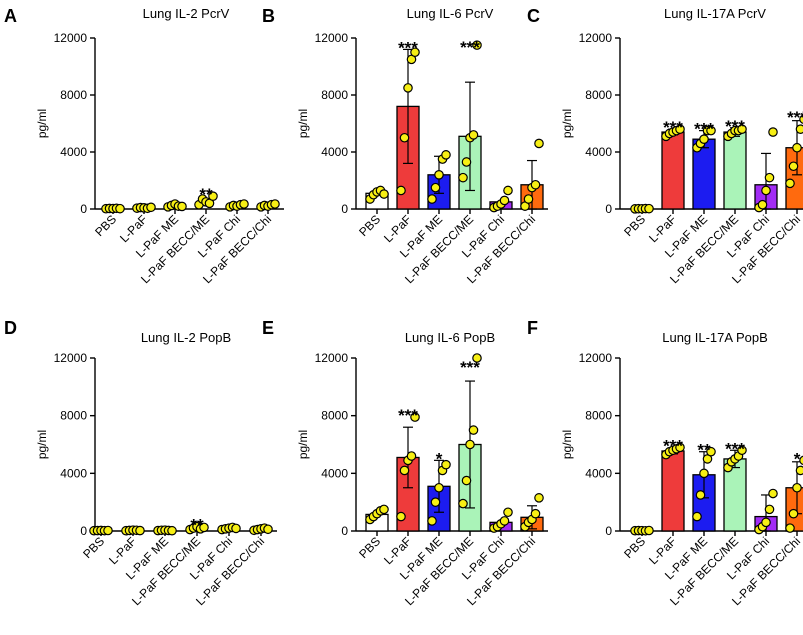 The image size is (803, 635). I want to click on panel-title: Lung IL-6 PcrV, so click(450, 13).